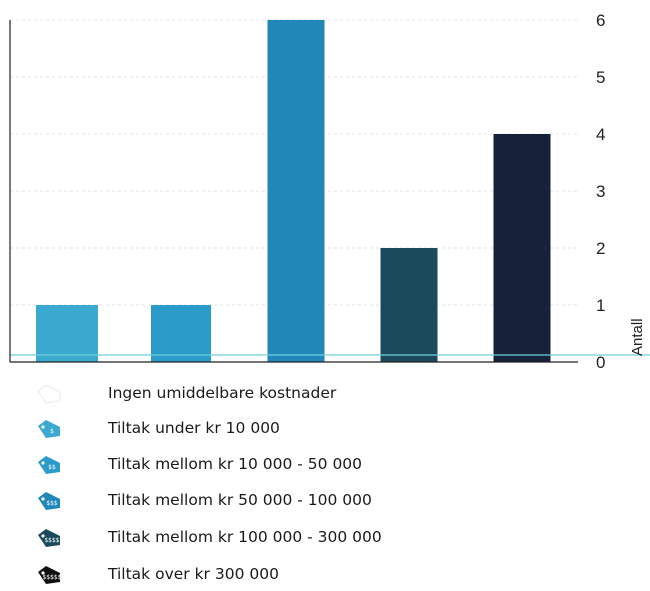 The width and height of the screenshot is (650, 591). Describe the element at coordinates (325, 430) in the screenshot. I see `legend-item: $ Tiltak under kr 10 000` at that location.